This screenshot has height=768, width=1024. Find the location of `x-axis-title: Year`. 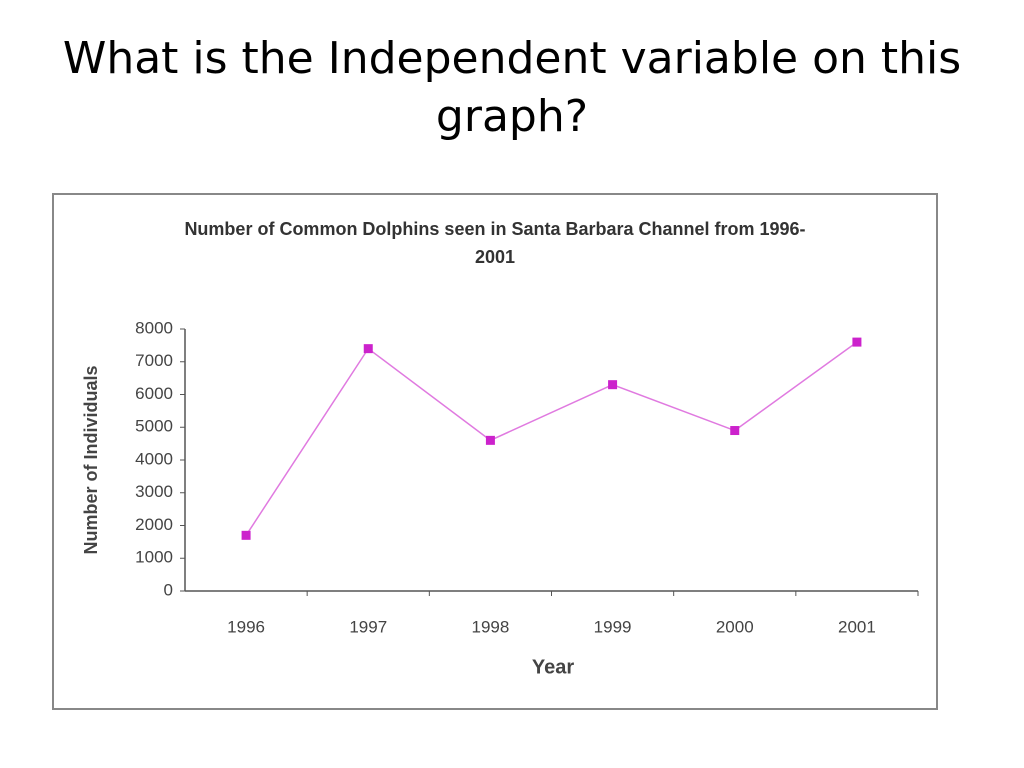

x-axis-title: Year is located at coordinates (553, 667).